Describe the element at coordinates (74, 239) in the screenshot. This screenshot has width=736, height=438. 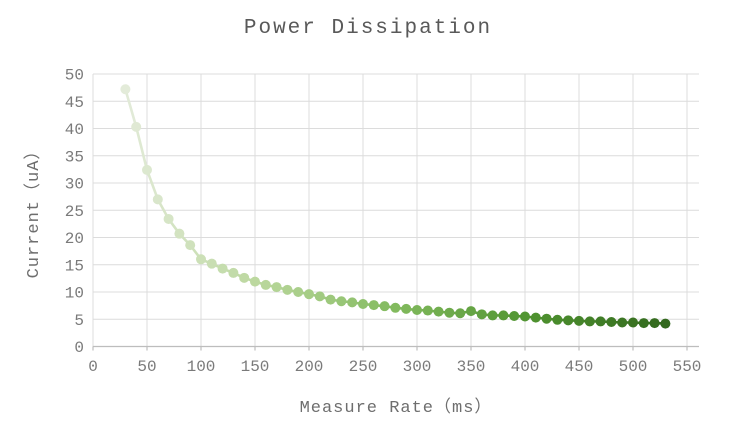
I see `y-tick-label: 20` at that location.